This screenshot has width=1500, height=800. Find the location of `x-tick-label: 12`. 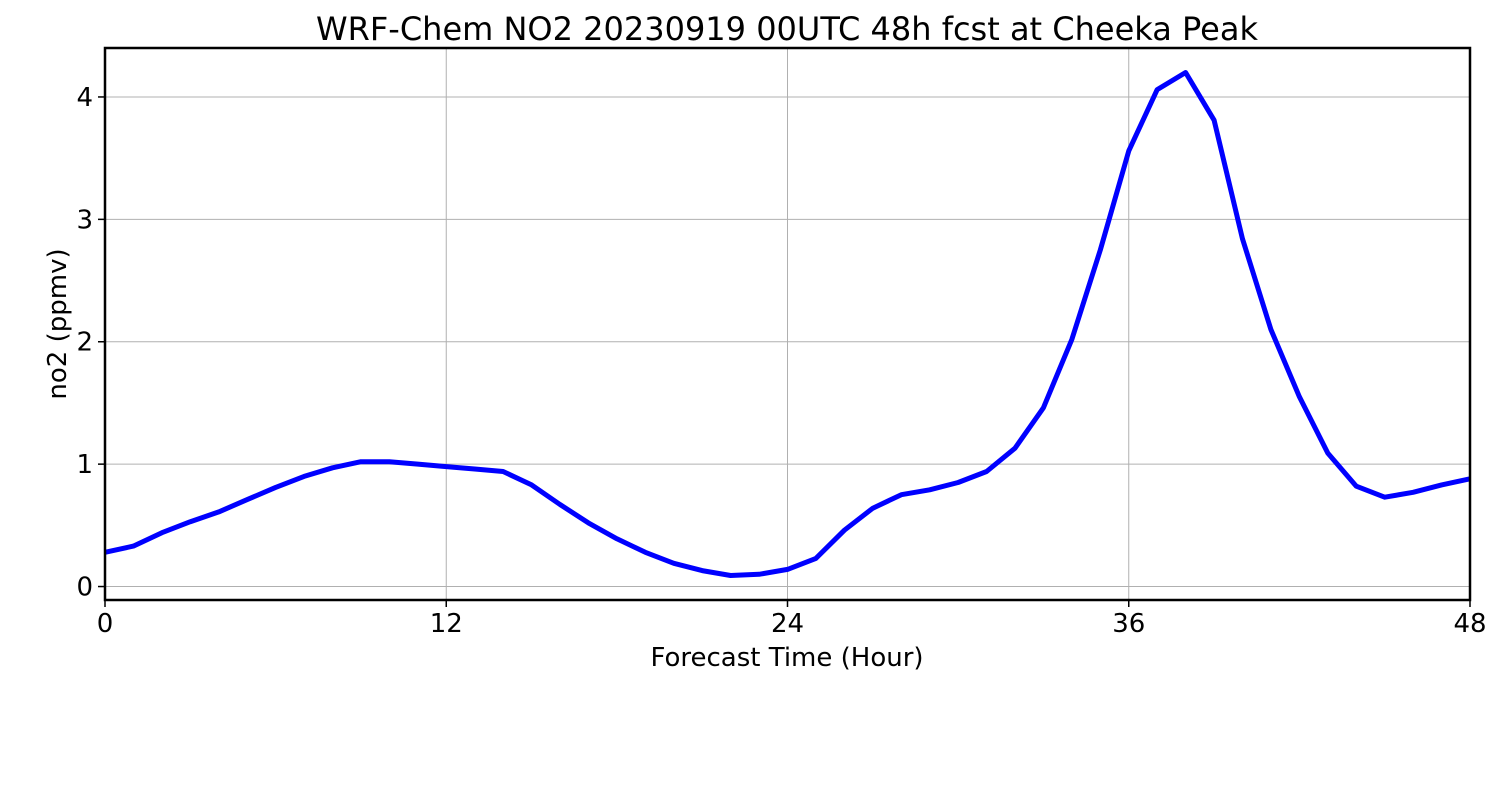

x-tick-label: 12 is located at coordinates (446, 624).